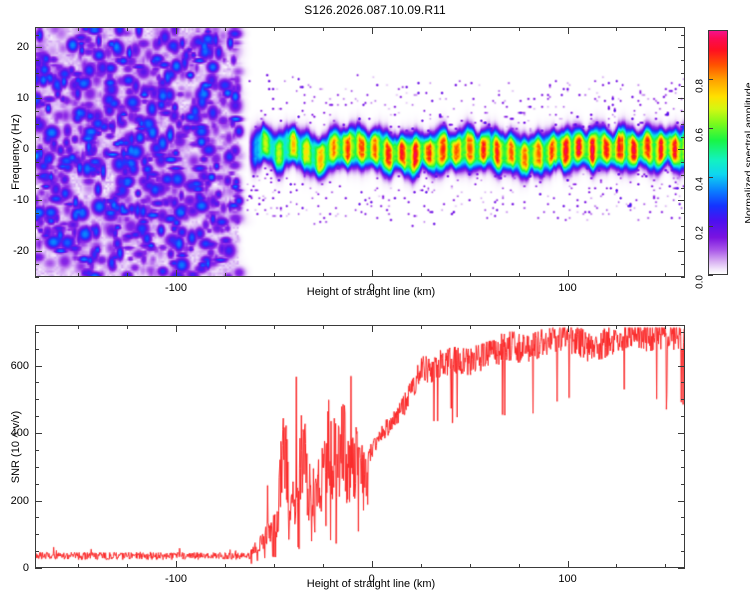  I want to click on spectrogram-x-axis-title: Height of straight line (km), so click(371, 292).